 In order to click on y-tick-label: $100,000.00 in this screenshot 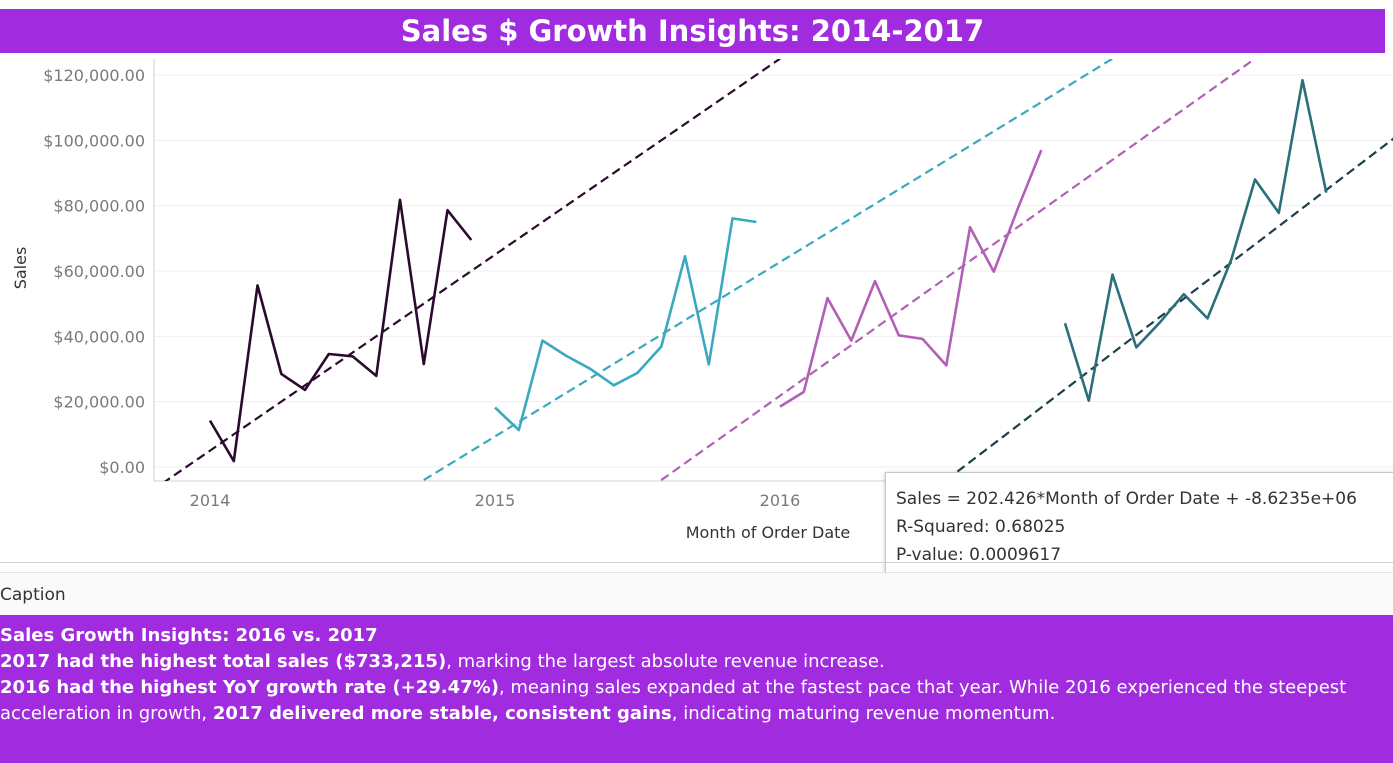, I will do `click(94, 140)`.